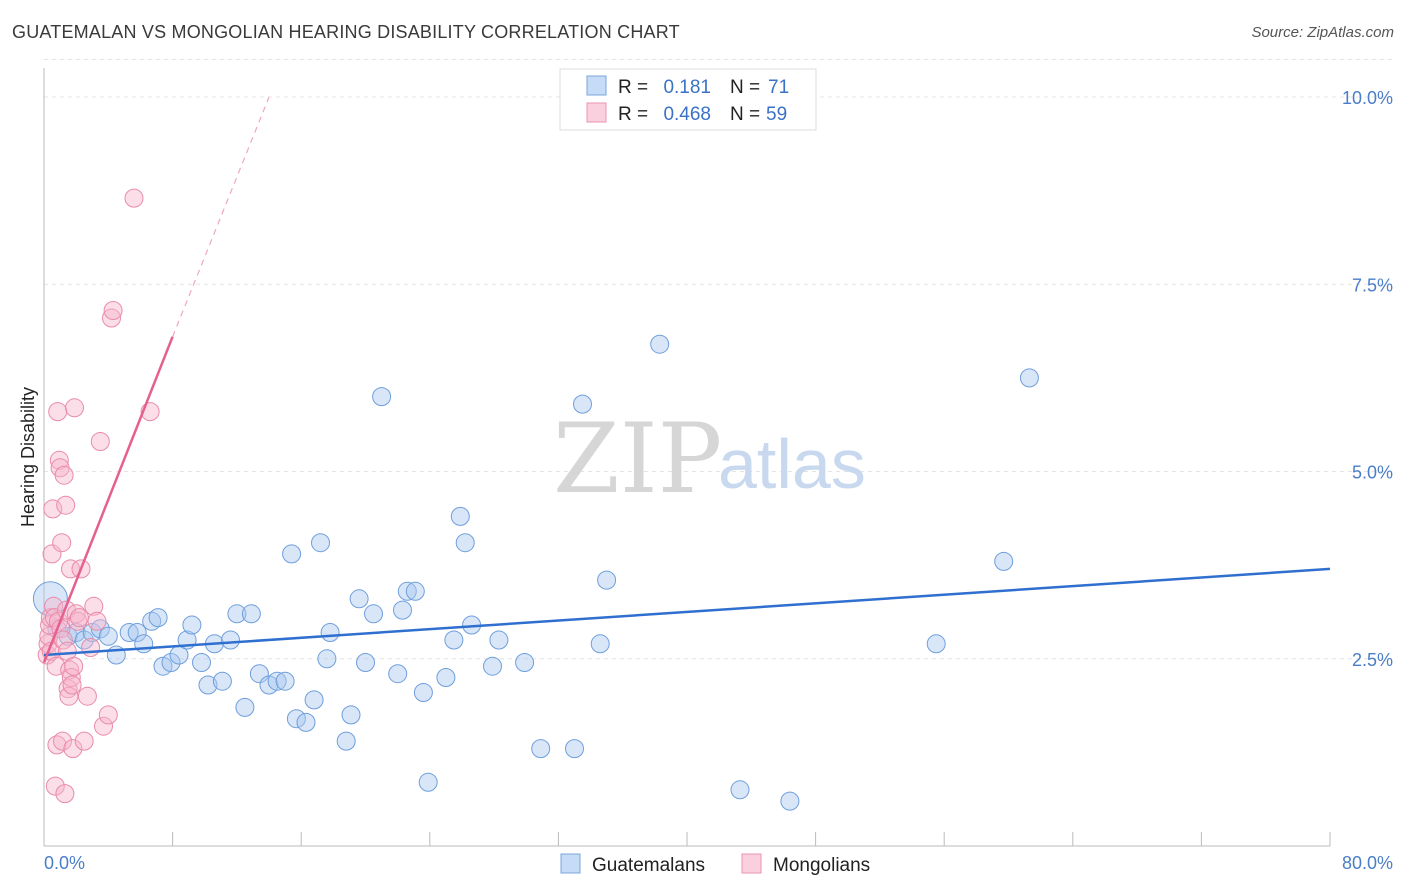 Image resolution: width=1406 pixels, height=892 pixels. I want to click on bottom-legend-swatch-guatemalans, so click(570, 863).